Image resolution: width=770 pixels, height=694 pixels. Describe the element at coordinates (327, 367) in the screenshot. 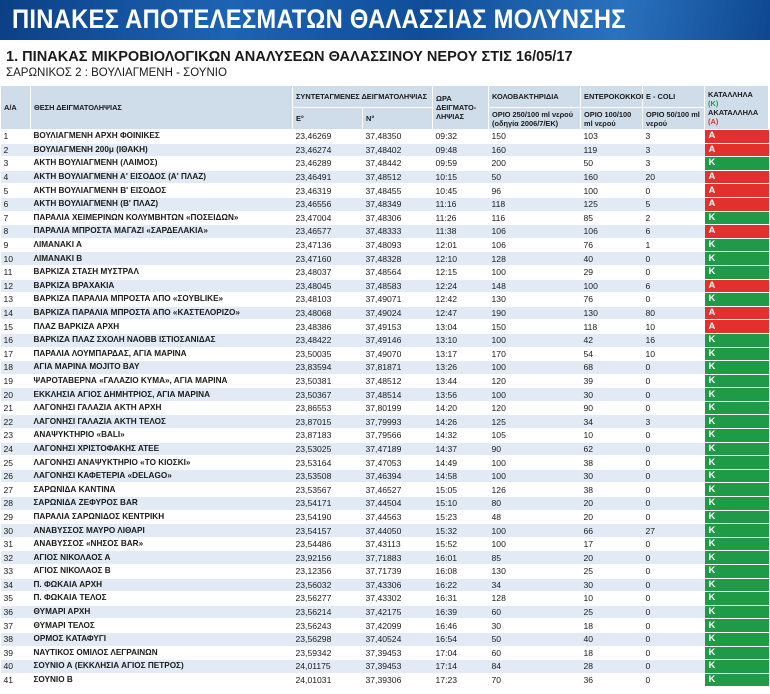

I see `table-cell: 23,83594` at that location.